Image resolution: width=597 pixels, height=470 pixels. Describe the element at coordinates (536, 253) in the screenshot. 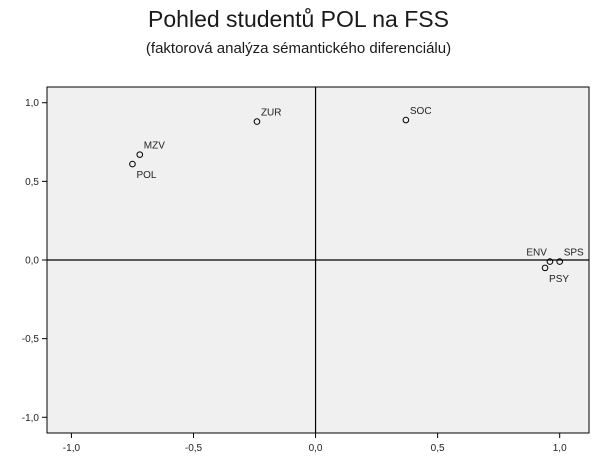

I see `point-label-env: ENV` at that location.